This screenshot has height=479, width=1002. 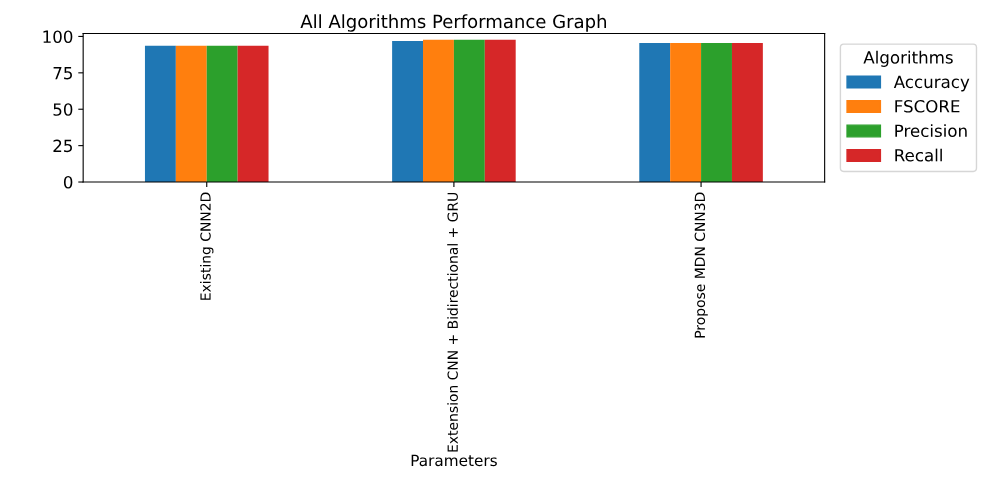 What do you see at coordinates (62, 73) in the screenshot?
I see `y-tick-label: 75` at bounding box center [62, 73].